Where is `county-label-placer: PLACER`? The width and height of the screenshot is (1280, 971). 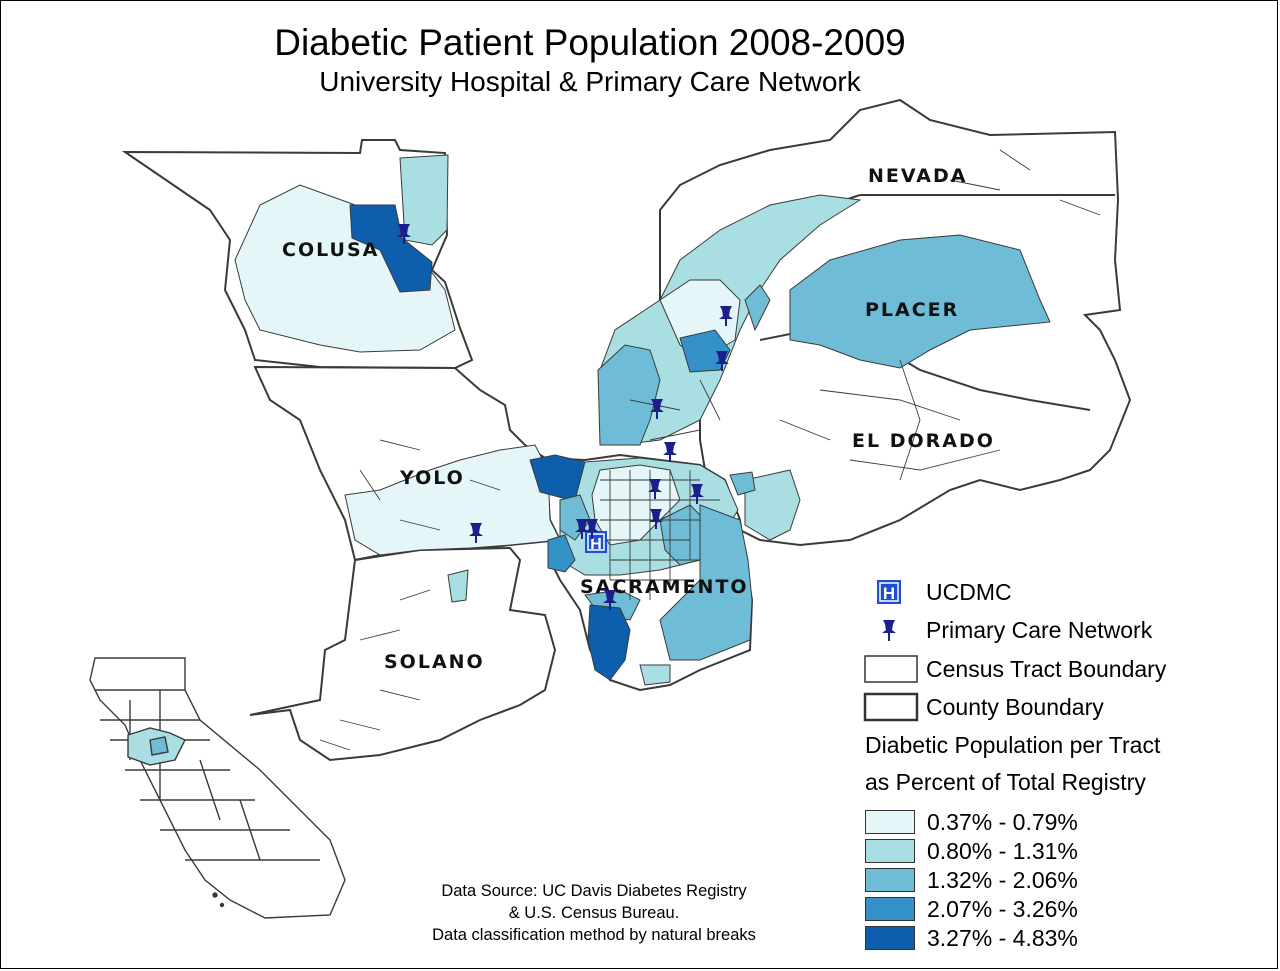
county-label-placer: PLACER is located at coordinates (912, 310).